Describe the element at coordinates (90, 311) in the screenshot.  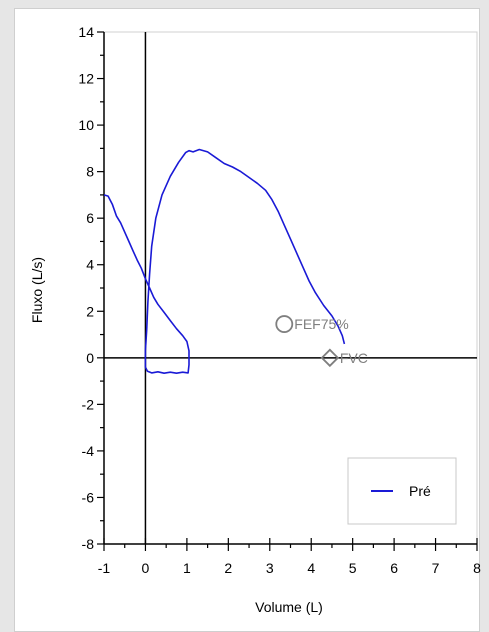
I see `y-tick-label: 2` at that location.